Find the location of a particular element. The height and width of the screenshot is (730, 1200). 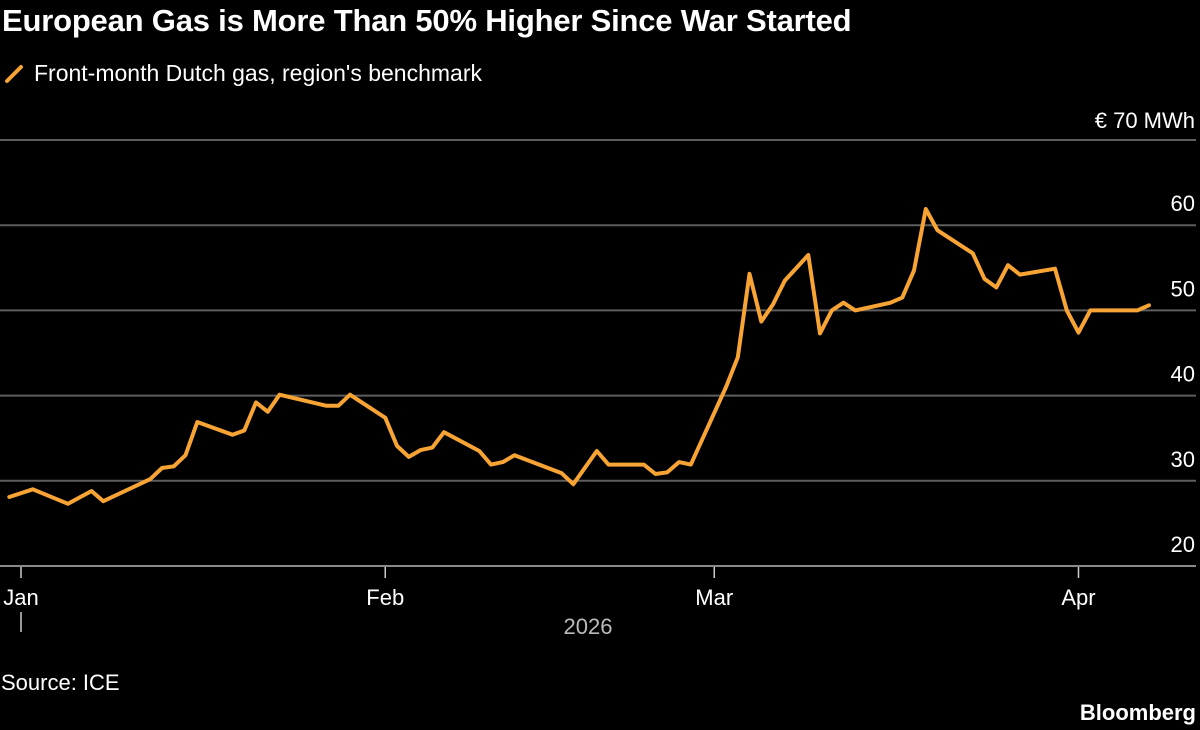

y-tick-label: 30 is located at coordinates (1183, 459).